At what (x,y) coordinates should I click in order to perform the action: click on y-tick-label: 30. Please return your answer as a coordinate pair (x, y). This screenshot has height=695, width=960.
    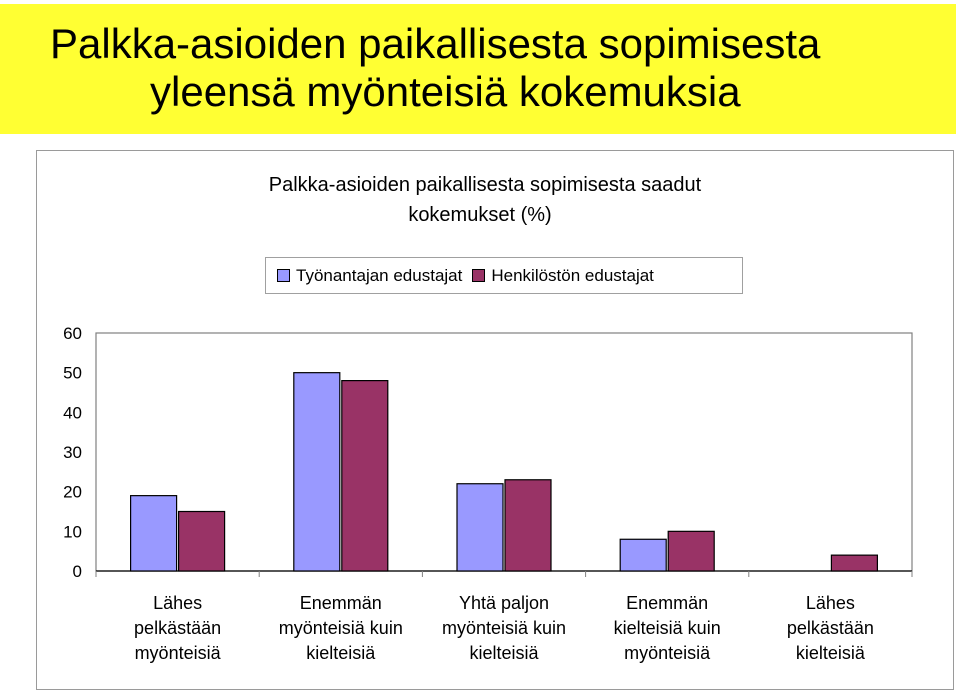
    Looking at the image, I should click on (72, 452).